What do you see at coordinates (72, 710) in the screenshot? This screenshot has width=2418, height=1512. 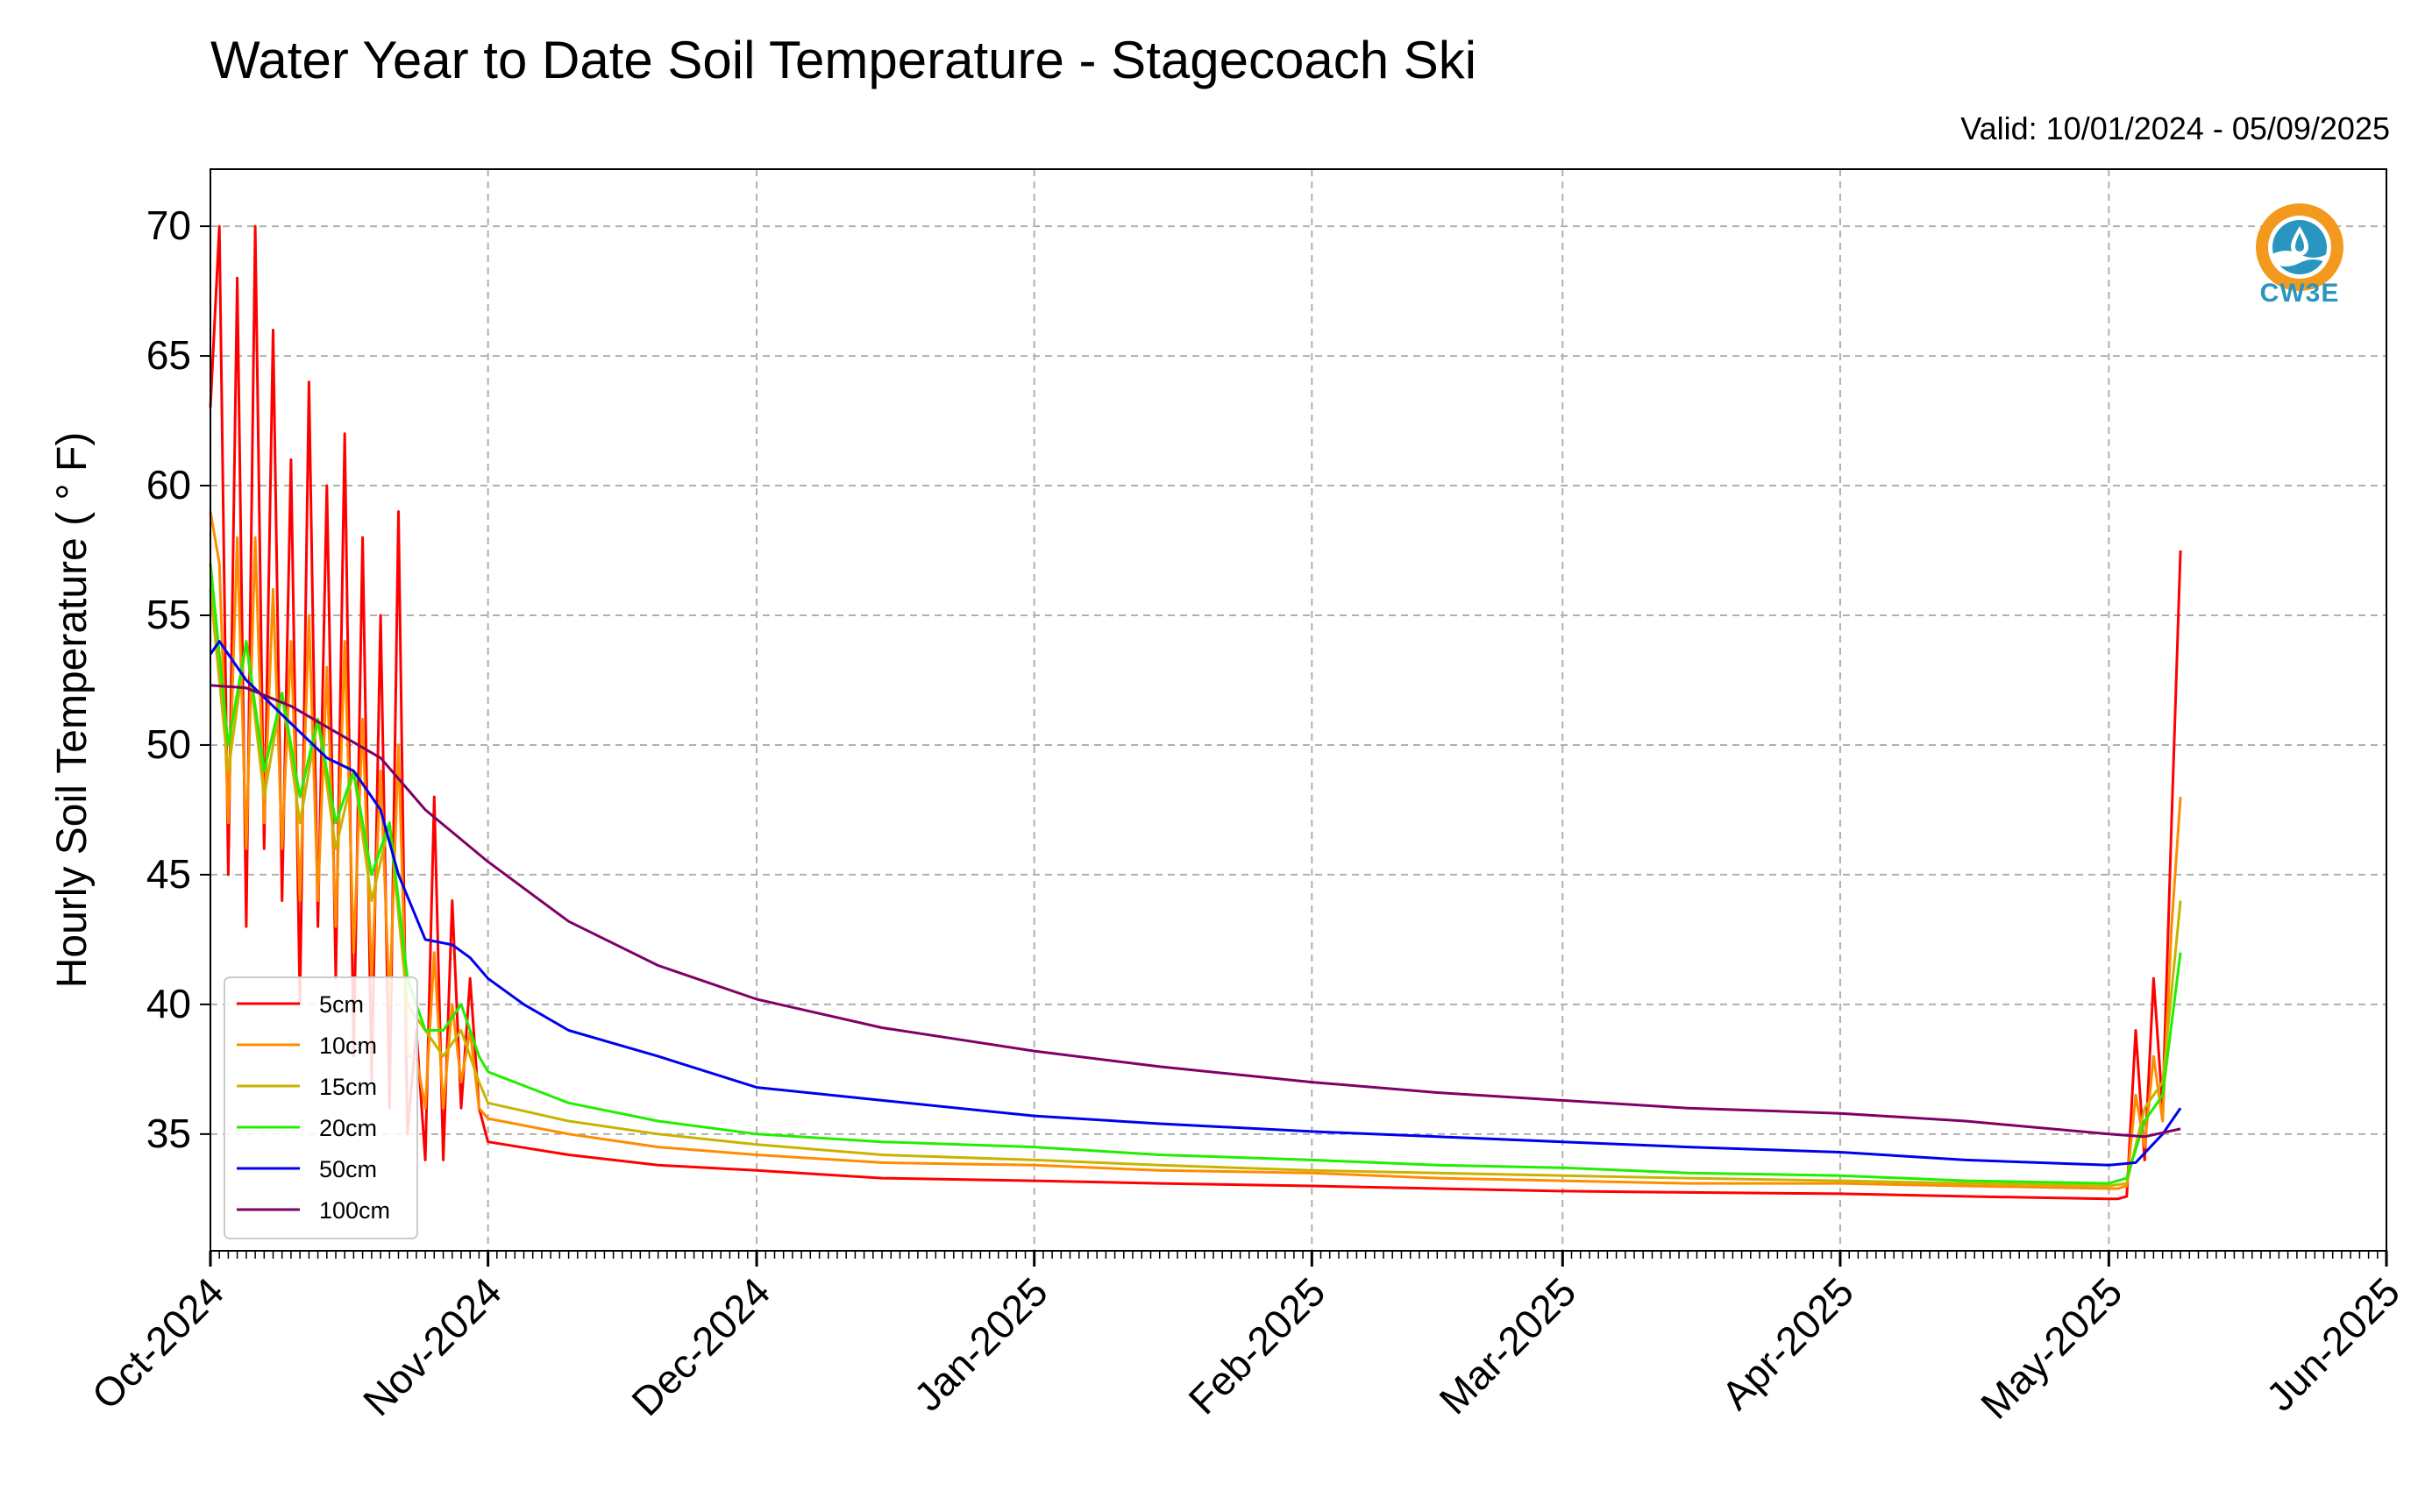 I see `y-axis-label: Hourly Soil Temperature ( ° F)` at bounding box center [72, 710].